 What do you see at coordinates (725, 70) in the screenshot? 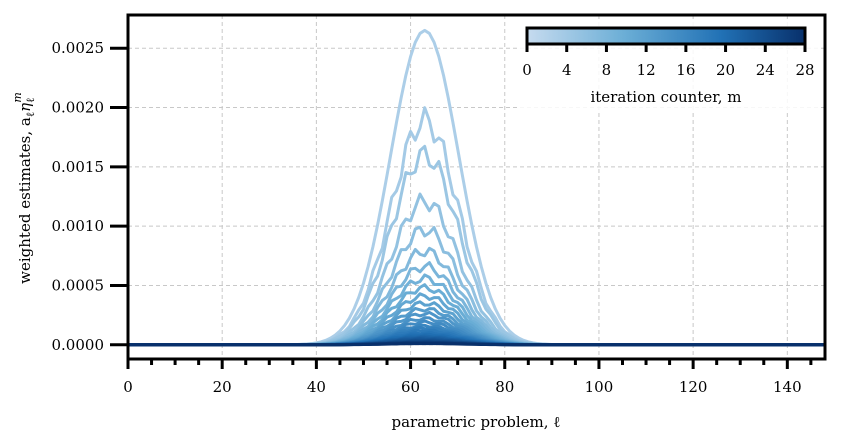
I see `colorbar-tick-label-5: 20` at bounding box center [725, 70].